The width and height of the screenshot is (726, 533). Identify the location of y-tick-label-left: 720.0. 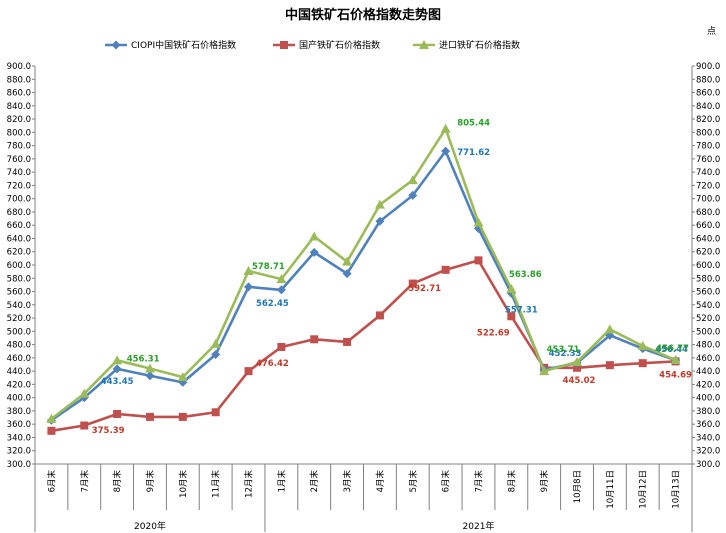
(19, 186).